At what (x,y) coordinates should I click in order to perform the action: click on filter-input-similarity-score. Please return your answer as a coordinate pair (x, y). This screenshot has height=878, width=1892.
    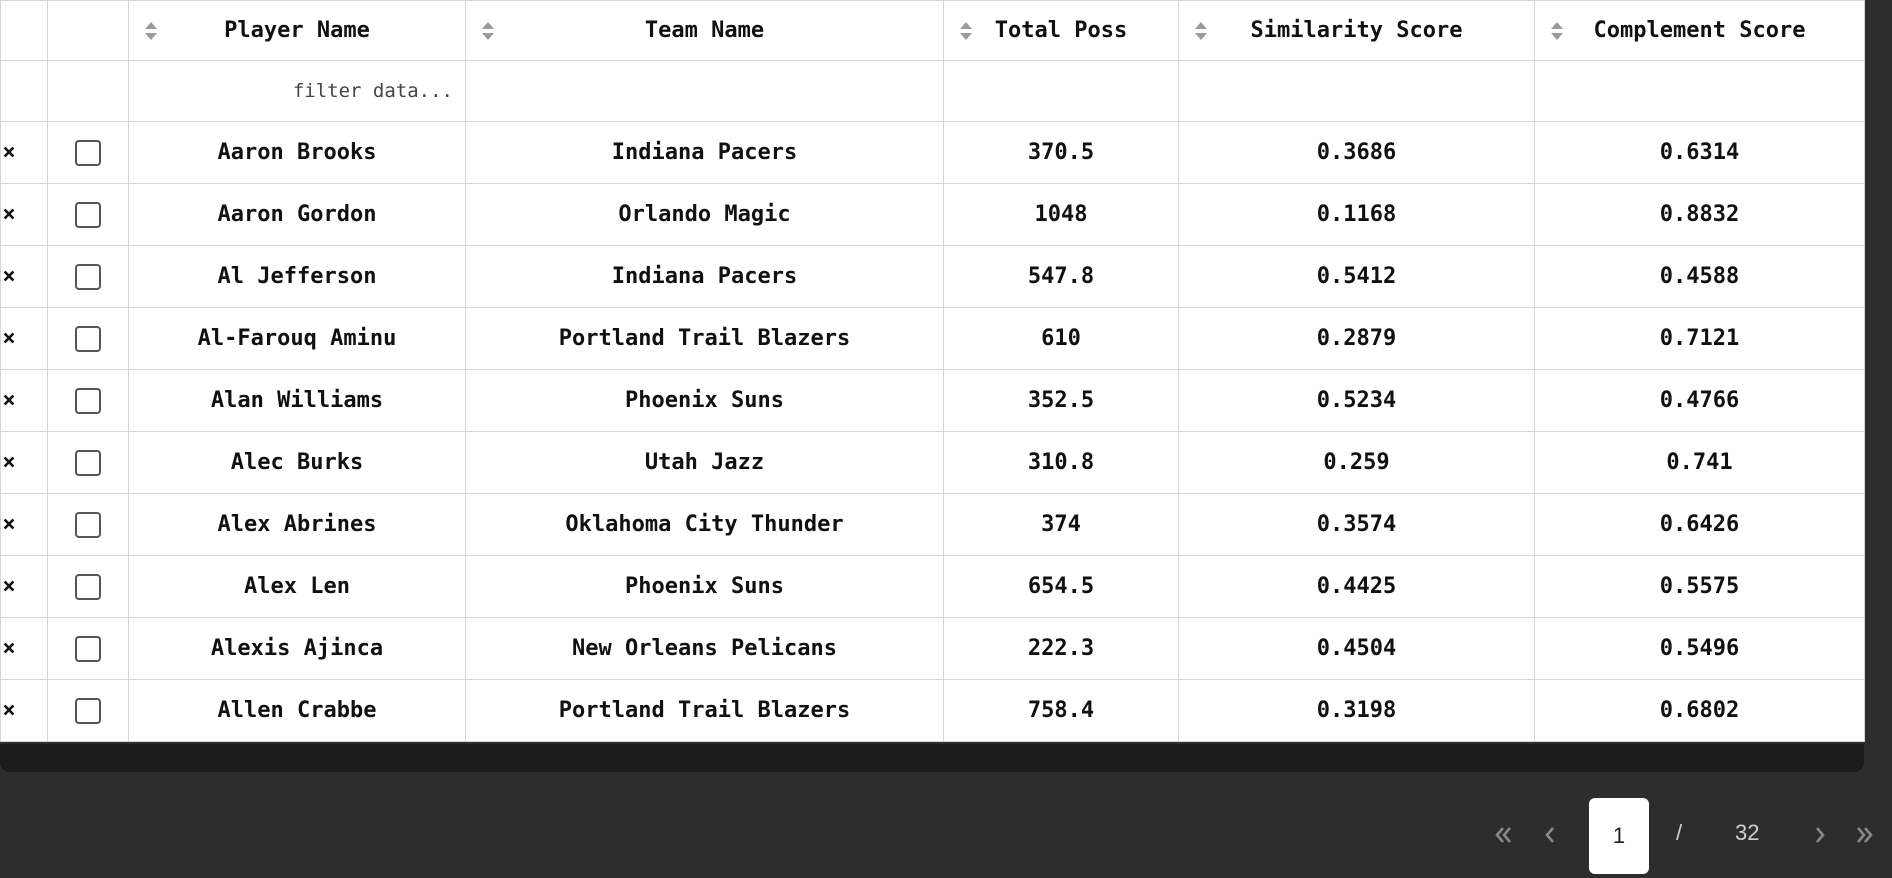
    Looking at the image, I should click on (1356, 91).